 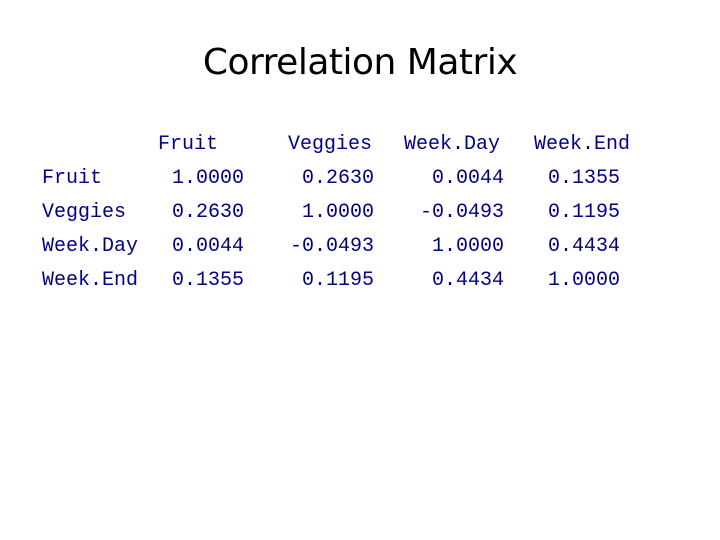 What do you see at coordinates (360, 62) in the screenshot?
I see `slide-title: Correlation Matrix` at bounding box center [360, 62].